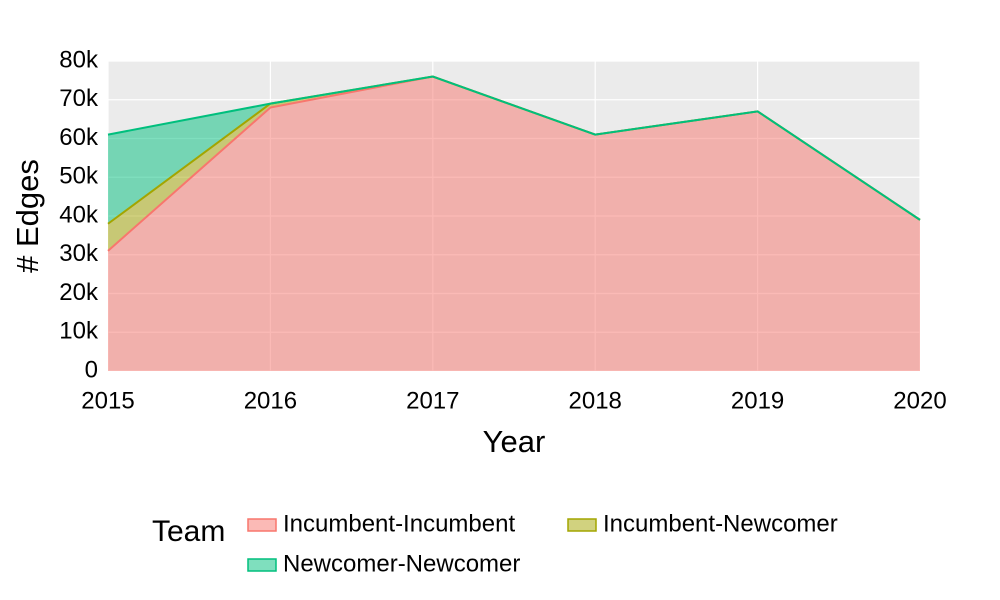 Image resolution: width=1000 pixels, height=600 pixels. What do you see at coordinates (188, 531) in the screenshot?
I see `legend-title: Team` at bounding box center [188, 531].